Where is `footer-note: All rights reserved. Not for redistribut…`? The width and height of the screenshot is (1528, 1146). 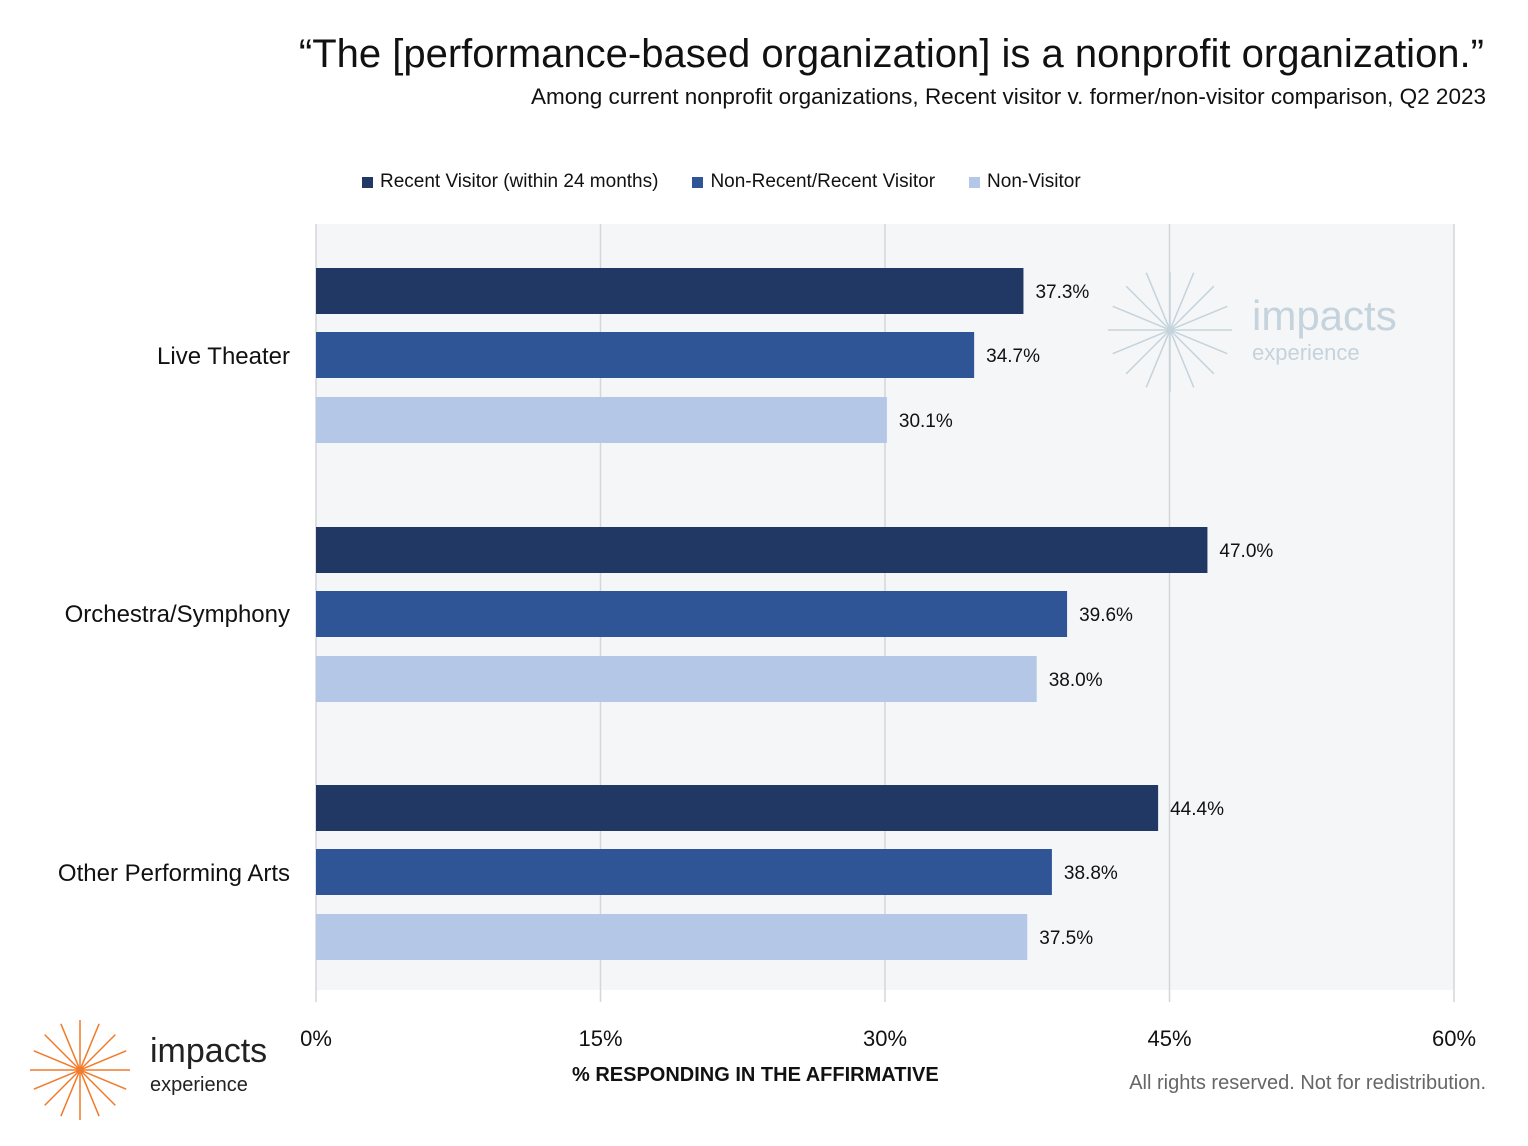 footer-note: All rights reserved. Not for redistribut… is located at coordinates (1307, 1083).